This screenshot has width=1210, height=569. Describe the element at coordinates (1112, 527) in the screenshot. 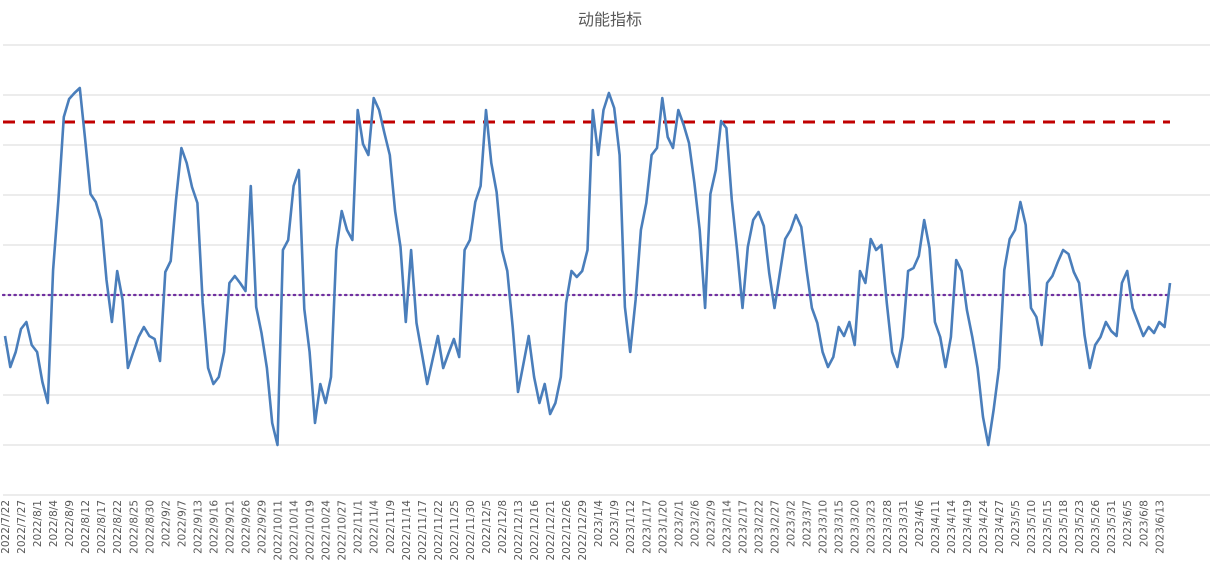

I see `x-tick-label: 2023/5/31` at that location.